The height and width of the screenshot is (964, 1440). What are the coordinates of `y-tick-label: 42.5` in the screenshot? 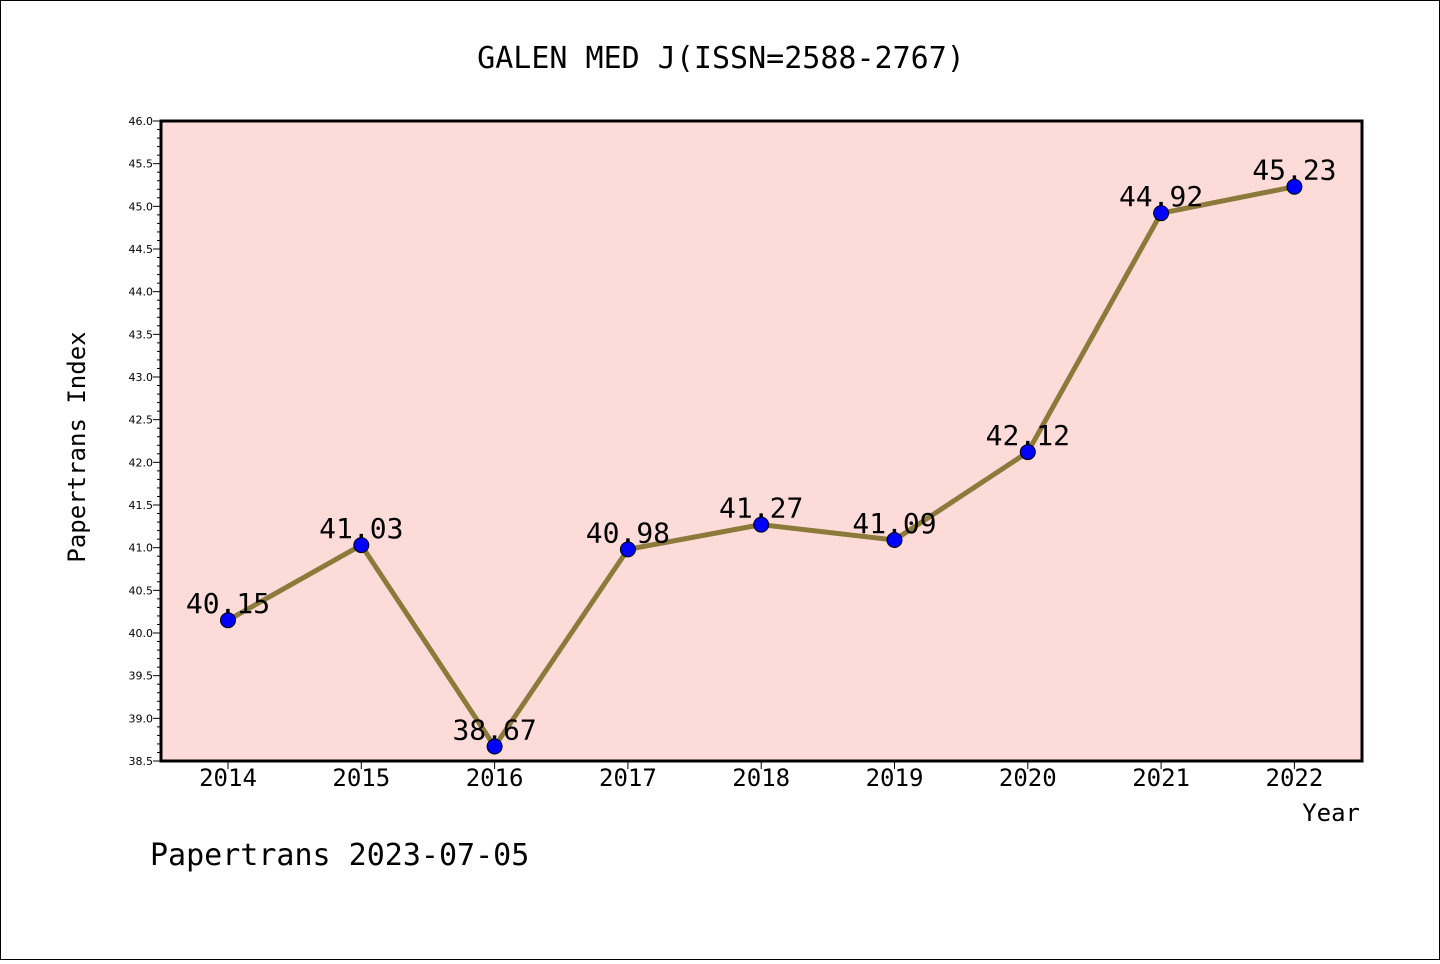 It's located at (141, 420).